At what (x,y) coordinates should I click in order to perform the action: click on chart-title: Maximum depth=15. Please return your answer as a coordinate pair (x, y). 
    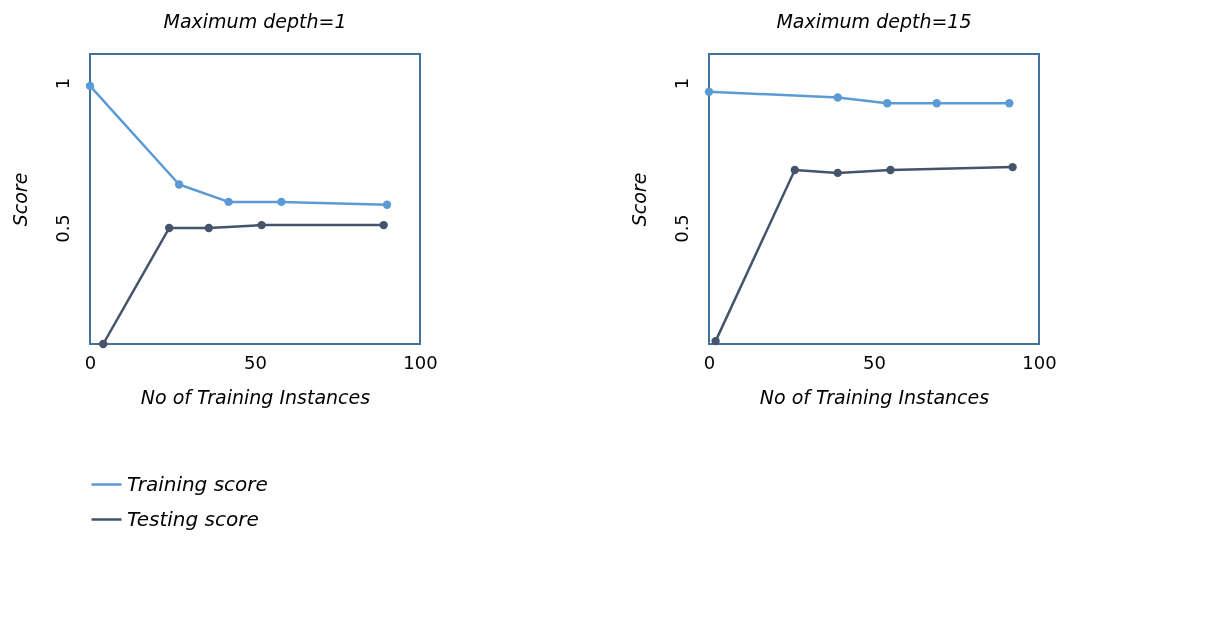
    Looking at the image, I should click on (874, 21).